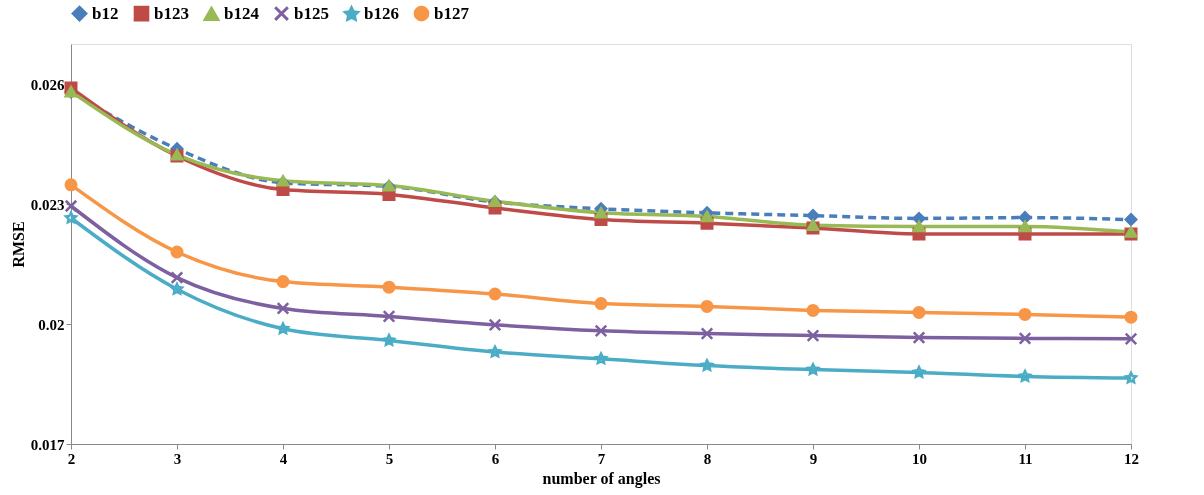  I want to click on legend-label: b12, so click(105, 13).